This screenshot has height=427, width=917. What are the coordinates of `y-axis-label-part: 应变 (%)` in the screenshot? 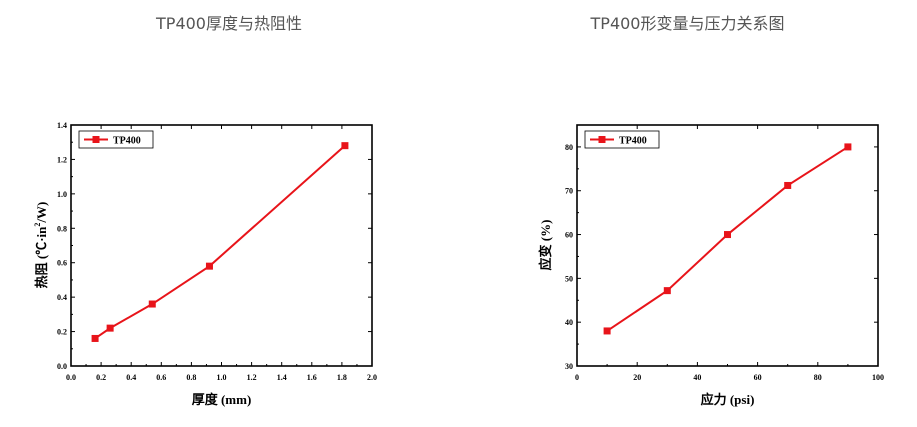 It's located at (545, 245).